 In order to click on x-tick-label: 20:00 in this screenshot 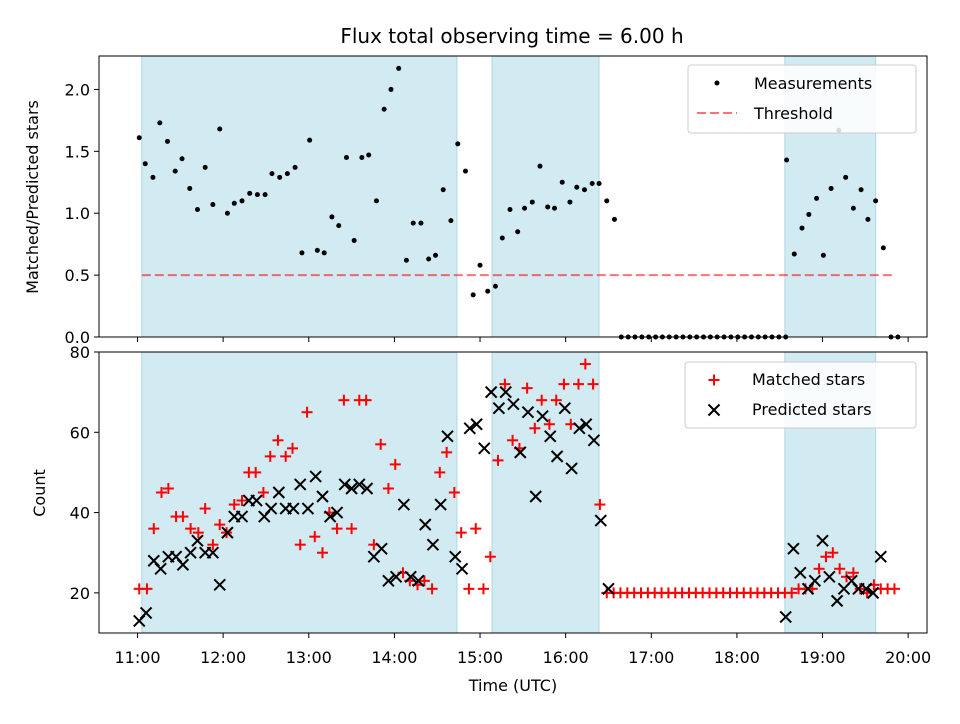, I will do `click(908, 657)`.